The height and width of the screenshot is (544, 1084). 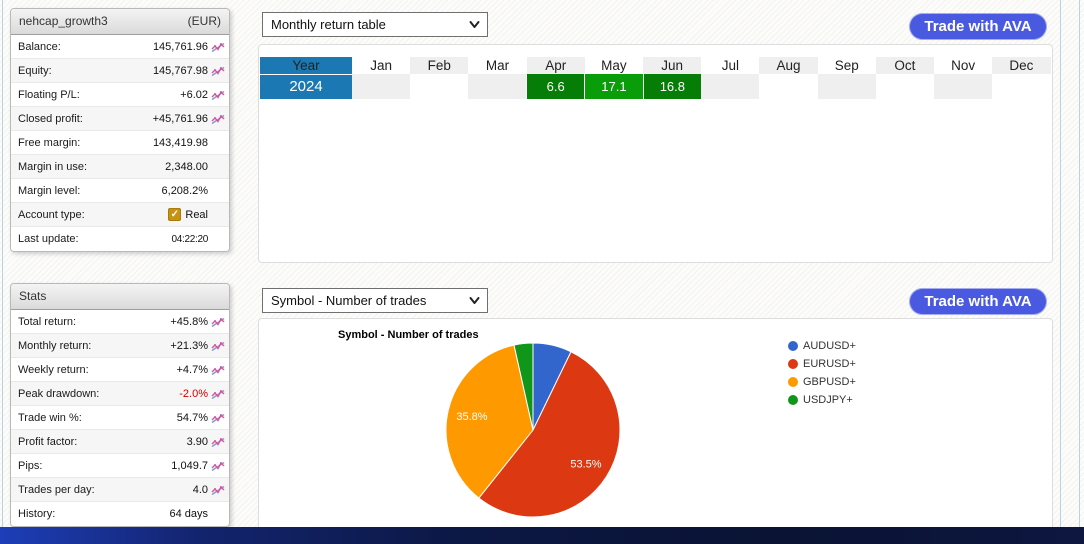 I want to click on legend-item: AUDUSD+, so click(x=822, y=346).